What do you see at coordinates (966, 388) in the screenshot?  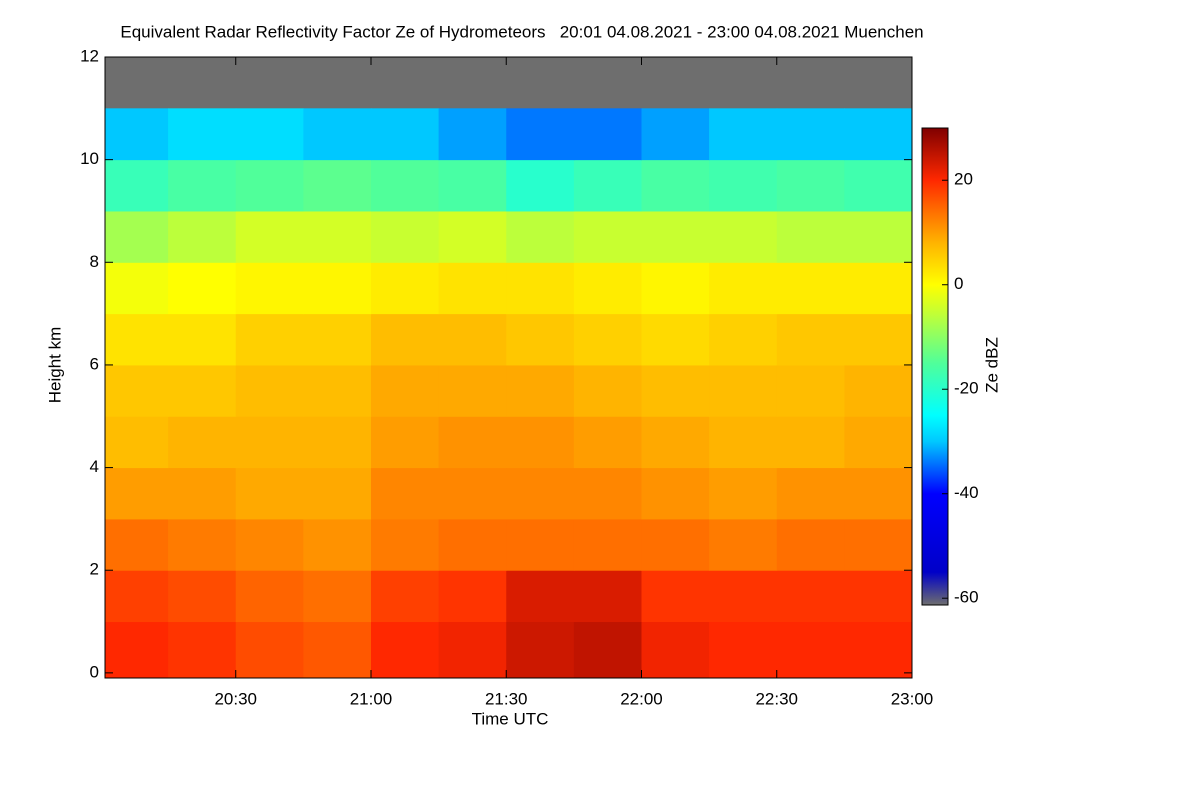 I see `colorbar-tick-label: -20` at bounding box center [966, 388].